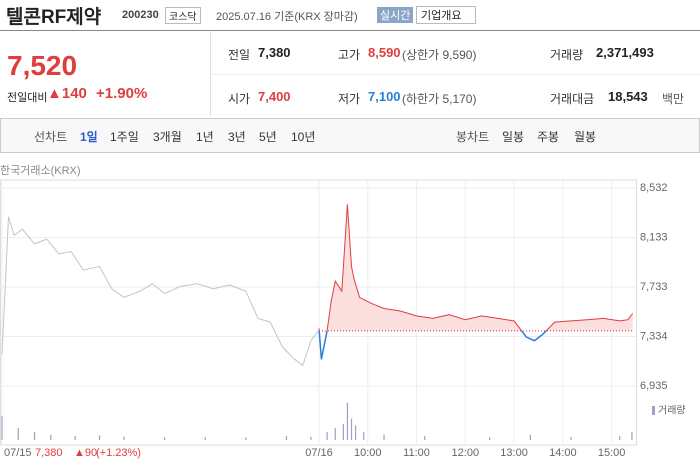 The height and width of the screenshot is (465, 700). What do you see at coordinates (239, 99) in the screenshot?
I see `stat-label: 시가` at bounding box center [239, 99].